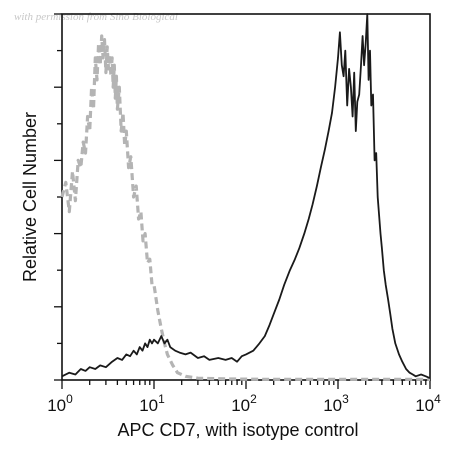  What do you see at coordinates (96, 17) in the screenshot?
I see `watermark-text: with permission from Sino Biological` at bounding box center [96, 17].